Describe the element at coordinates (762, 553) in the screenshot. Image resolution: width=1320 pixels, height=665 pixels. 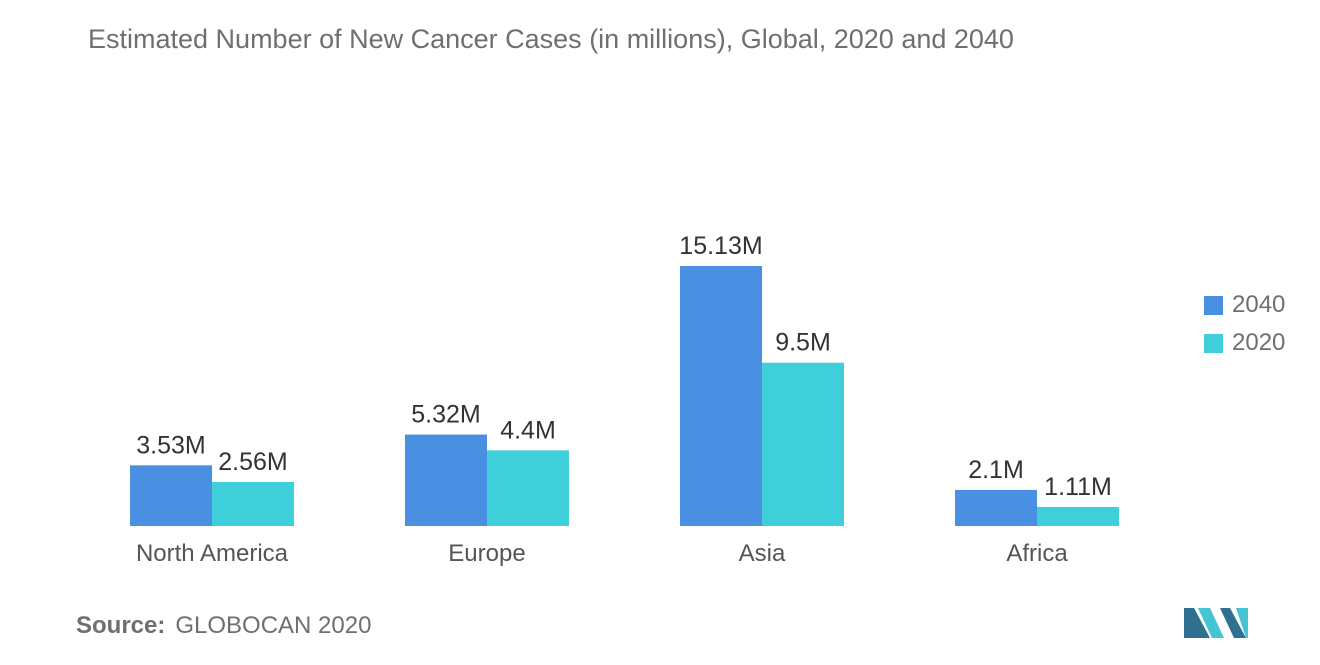
I see `category-label-asia: Asia` at that location.